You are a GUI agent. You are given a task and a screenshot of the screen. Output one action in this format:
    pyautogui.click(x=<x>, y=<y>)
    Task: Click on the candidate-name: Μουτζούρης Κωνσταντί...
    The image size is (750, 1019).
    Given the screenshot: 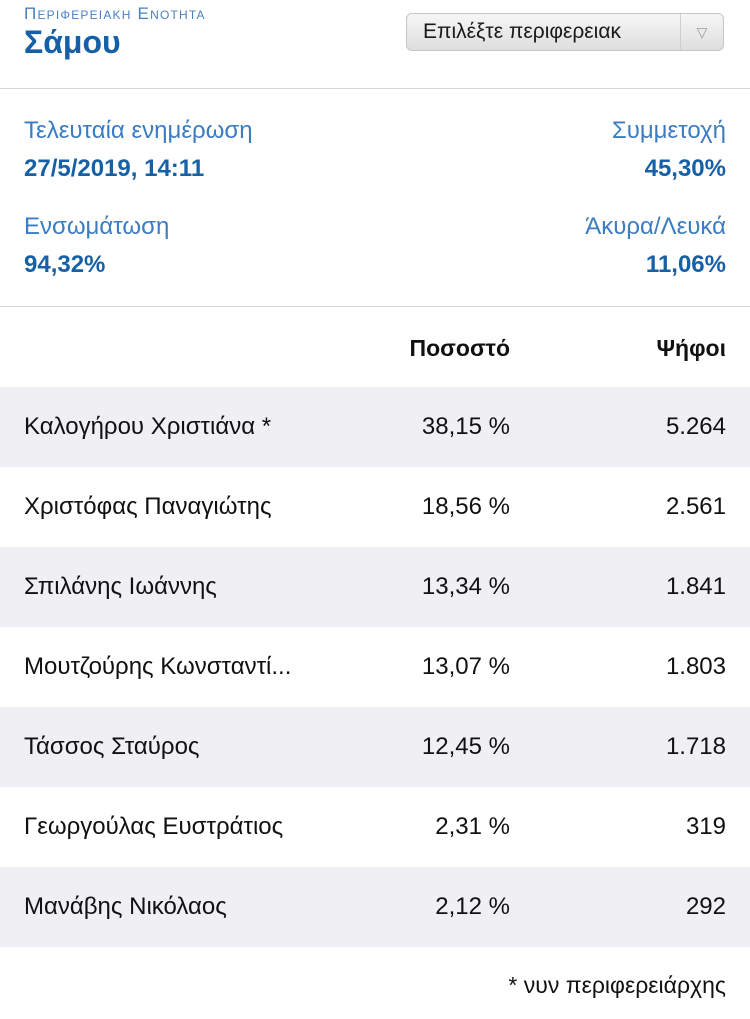 What is the action you would take?
    pyautogui.click(x=158, y=666)
    